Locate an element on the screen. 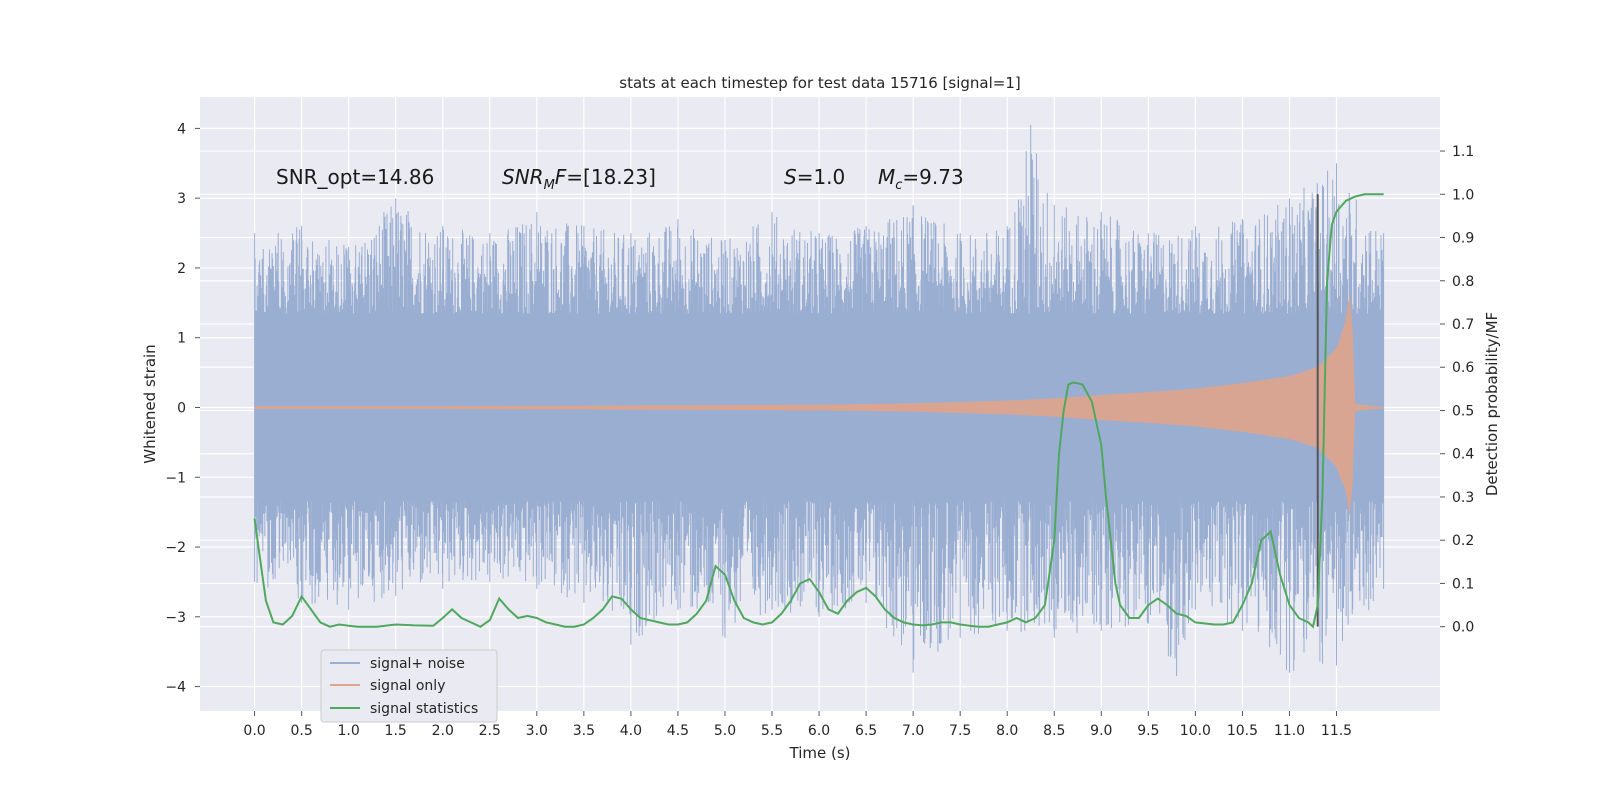 The image size is (1600, 800). annotation-mc: Mc=9.73 is located at coordinates (921, 179).